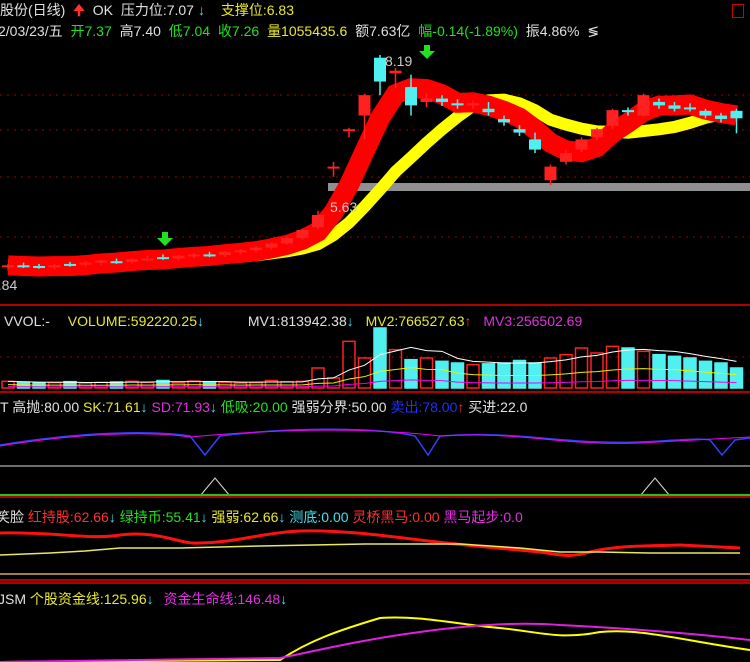 This screenshot has height=662, width=750. Describe the element at coordinates (375, 642) in the screenshot. I see `life-line` at that location.